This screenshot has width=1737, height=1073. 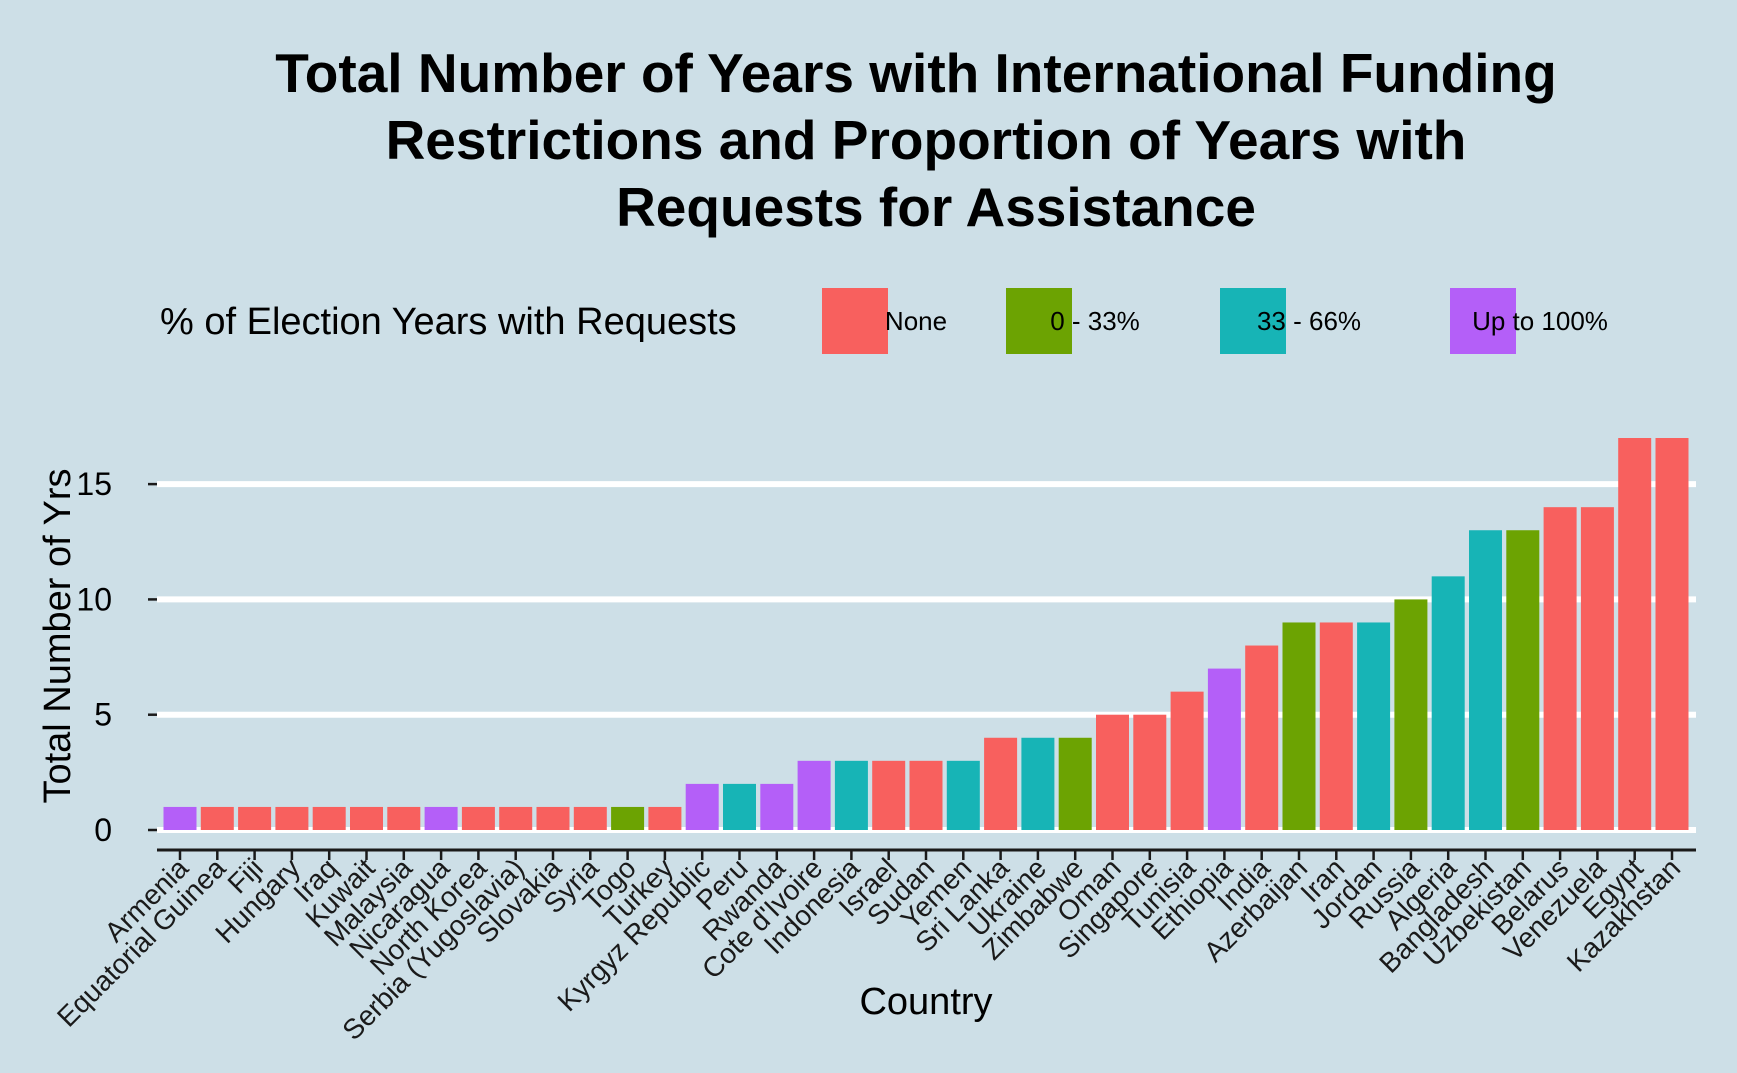 I want to click on legend-label-none: None, so click(x=916, y=321).